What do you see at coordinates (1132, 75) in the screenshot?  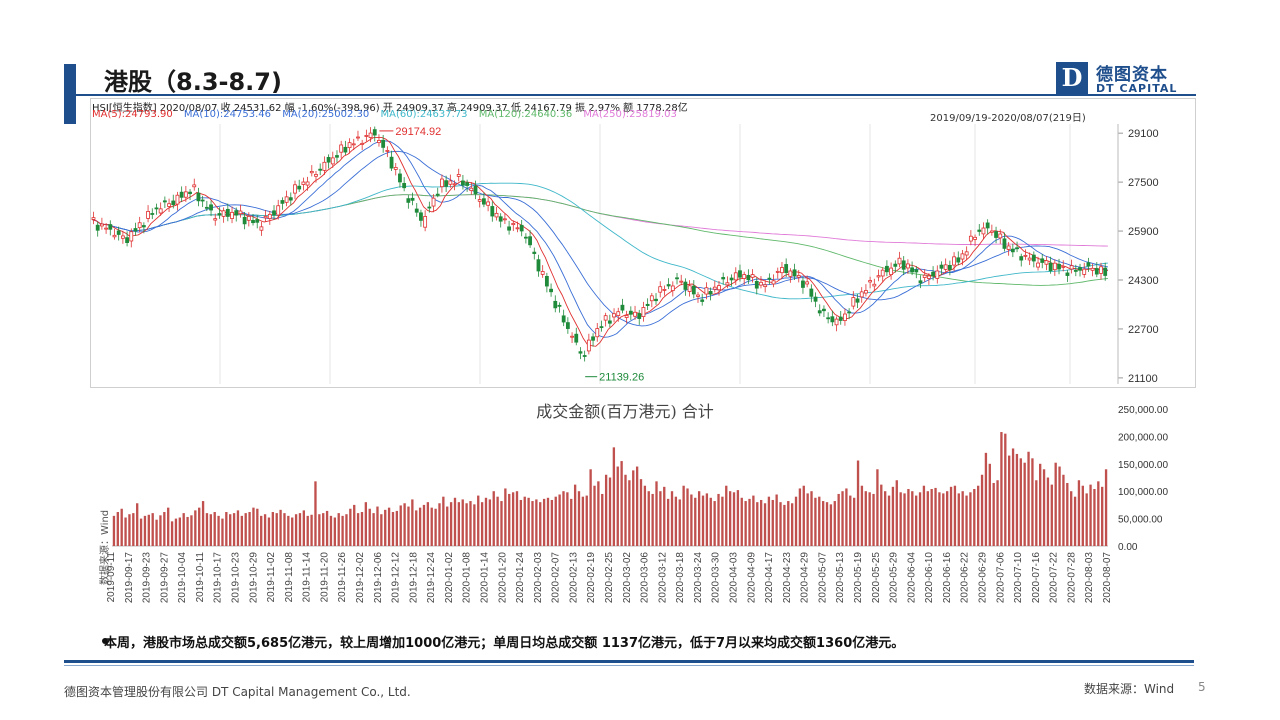 I see `logo-cn-text: 德图资本` at bounding box center [1132, 75].